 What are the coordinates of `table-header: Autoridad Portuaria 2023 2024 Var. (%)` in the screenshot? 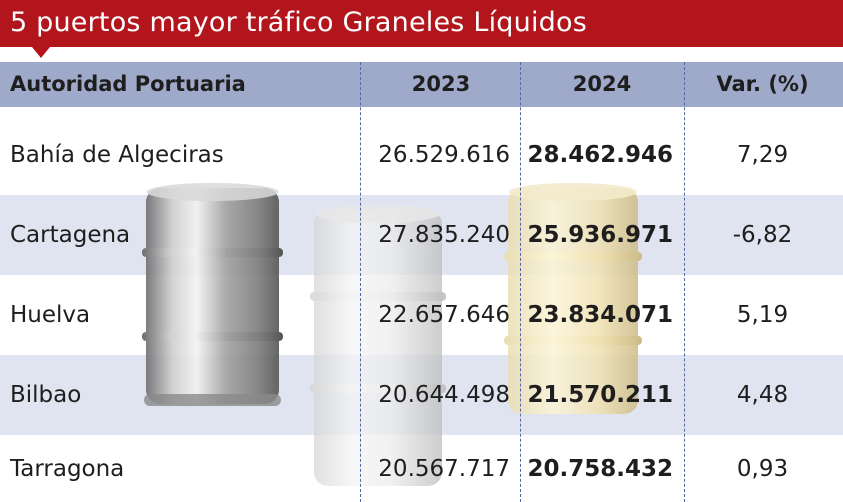 It's located at (421, 84).